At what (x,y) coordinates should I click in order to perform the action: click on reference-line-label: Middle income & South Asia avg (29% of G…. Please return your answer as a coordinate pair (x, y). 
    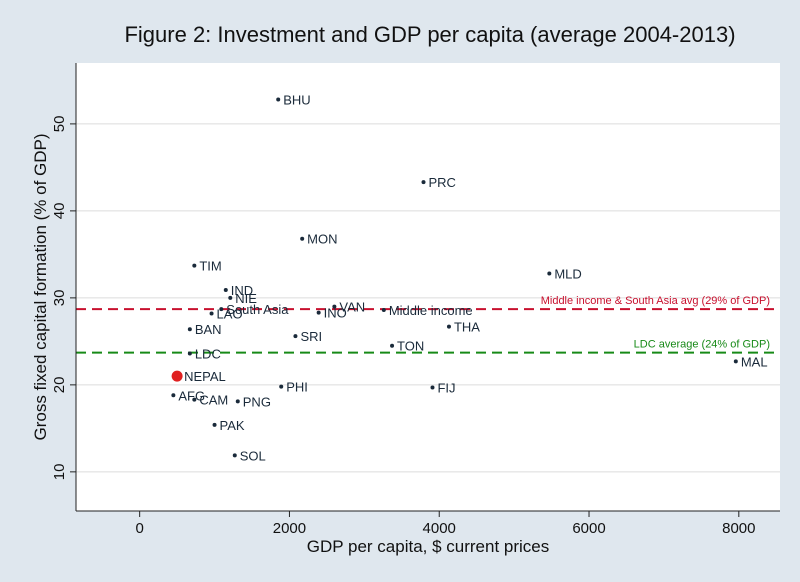
    Looking at the image, I should click on (655, 301).